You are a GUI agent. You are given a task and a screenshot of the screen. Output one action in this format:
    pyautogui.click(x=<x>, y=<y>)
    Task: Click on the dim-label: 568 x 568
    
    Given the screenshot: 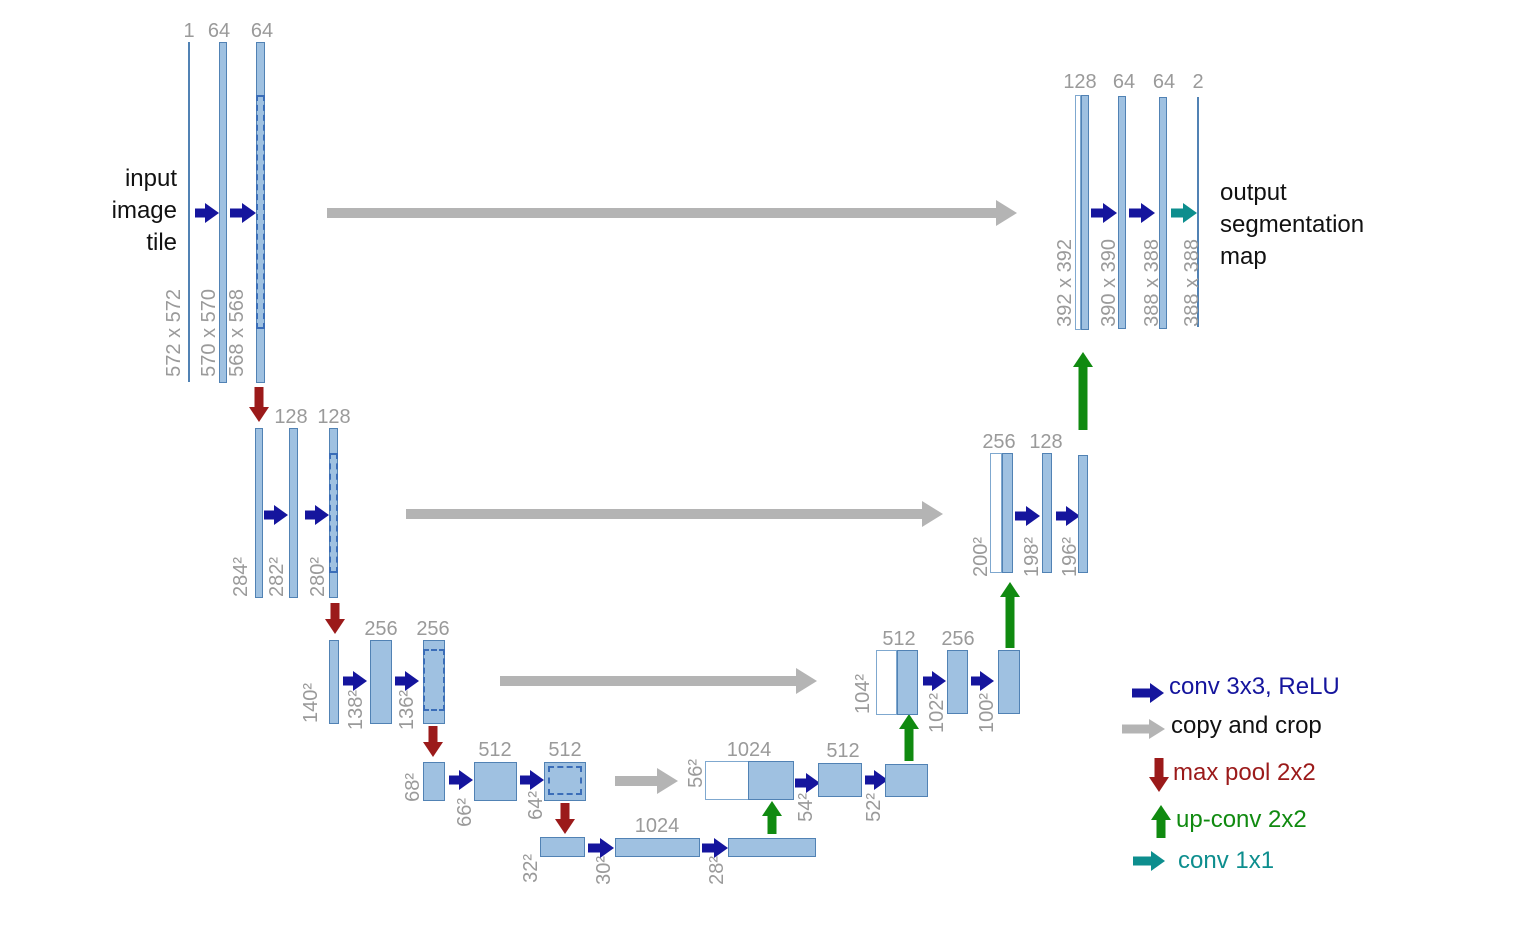 What is the action you would take?
    pyautogui.click(x=237, y=333)
    